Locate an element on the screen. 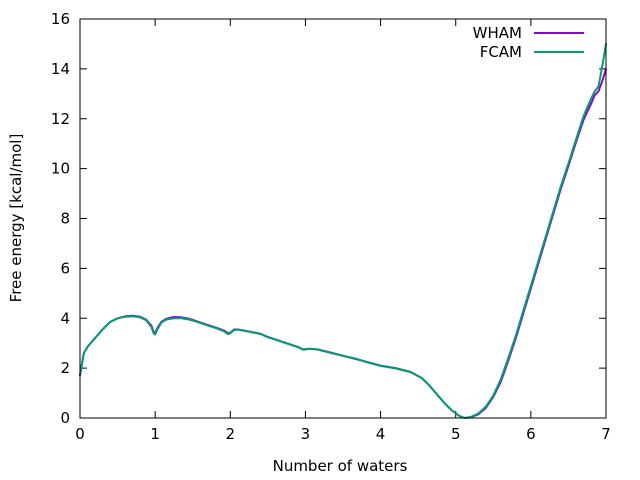 This screenshot has width=640, height=480. x-axis-label: Number of waters is located at coordinates (340, 466).